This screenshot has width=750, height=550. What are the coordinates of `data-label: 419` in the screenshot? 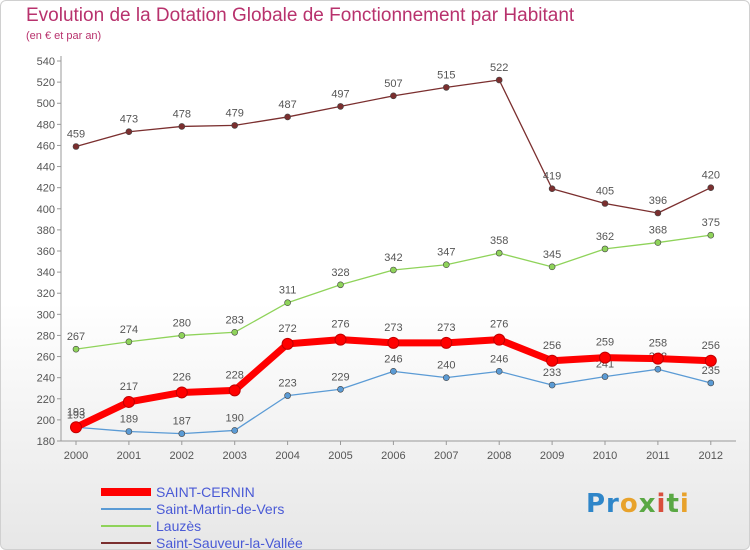 It's located at (552, 177).